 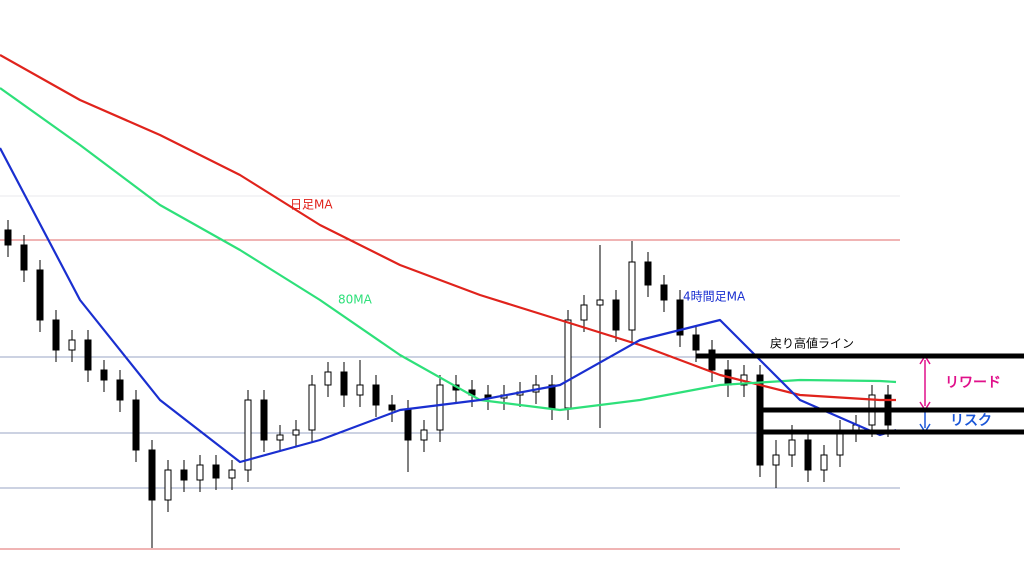 I want to click on annotation: リワード, so click(x=973, y=383).